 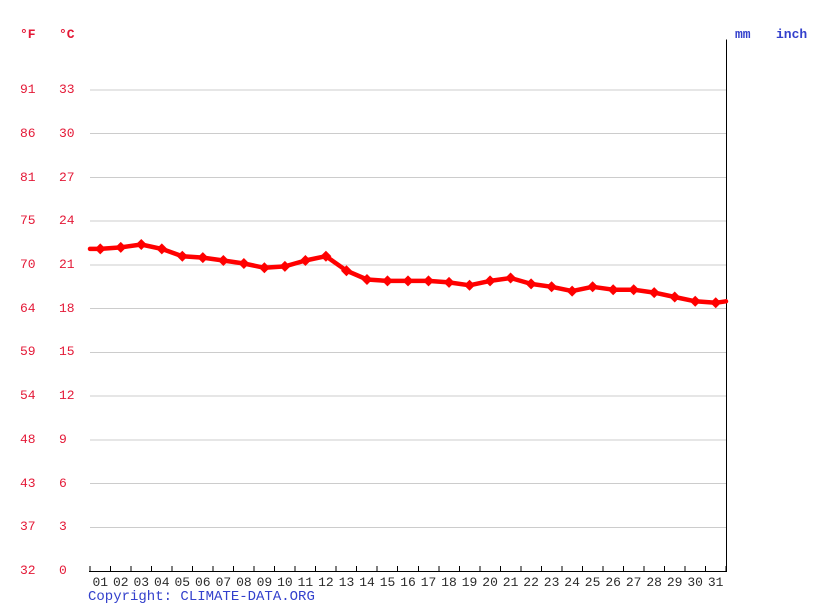 What do you see at coordinates (264, 582) in the screenshot?
I see `day-tick-label: 09` at bounding box center [264, 582].